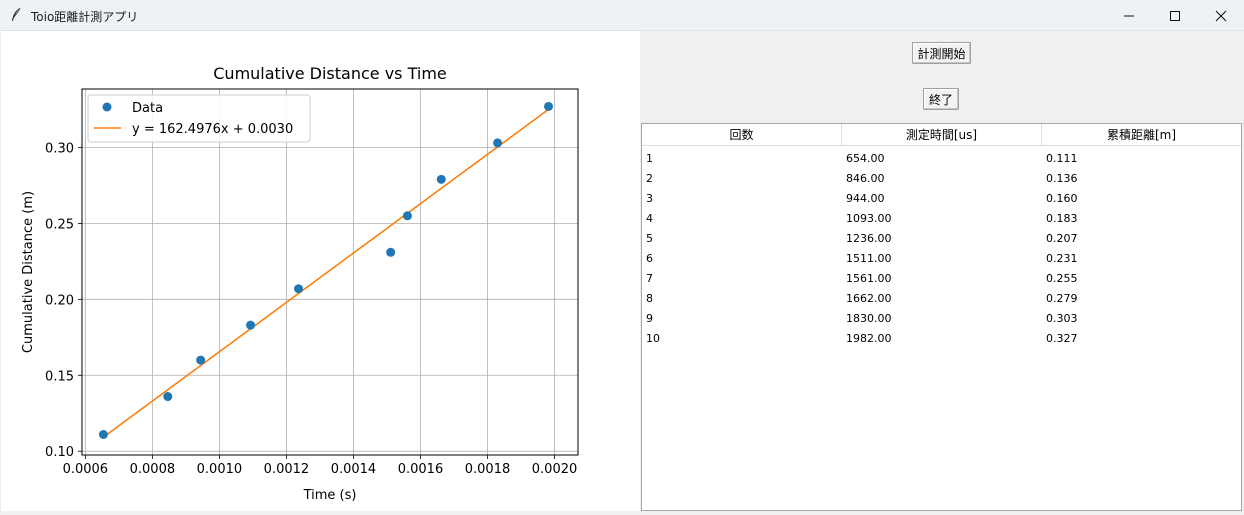 The width and height of the screenshot is (1244, 515). Describe the element at coordinates (869, 258) in the screenshot. I see `cell-time: 1511.00` at that location.